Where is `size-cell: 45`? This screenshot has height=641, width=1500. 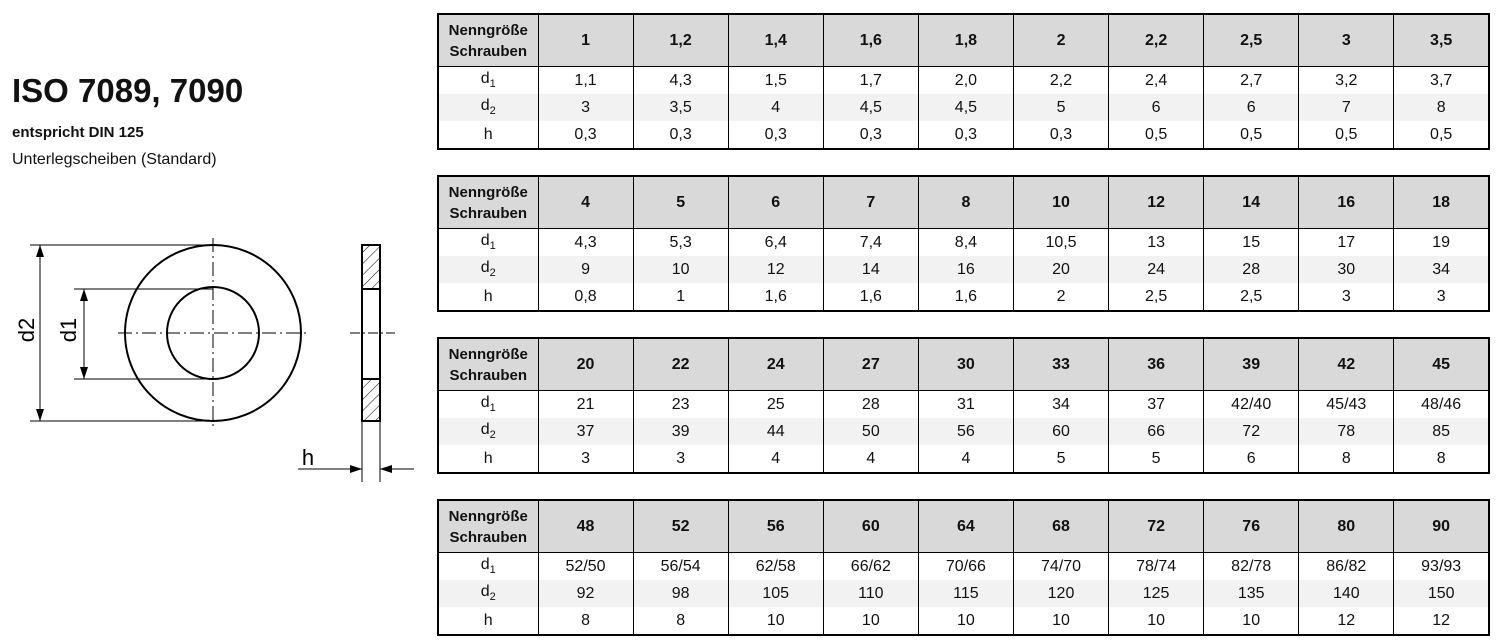
size-cell: 45 is located at coordinates (1441, 364).